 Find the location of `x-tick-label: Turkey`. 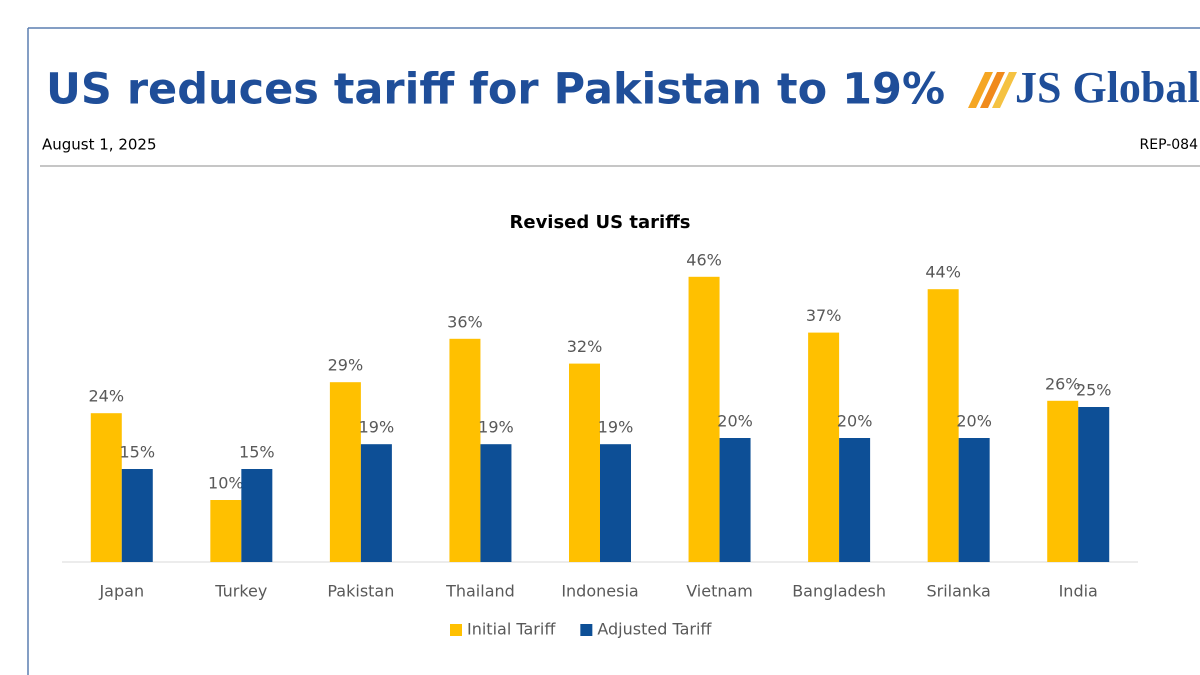

x-tick-label: Turkey is located at coordinates (240, 591).